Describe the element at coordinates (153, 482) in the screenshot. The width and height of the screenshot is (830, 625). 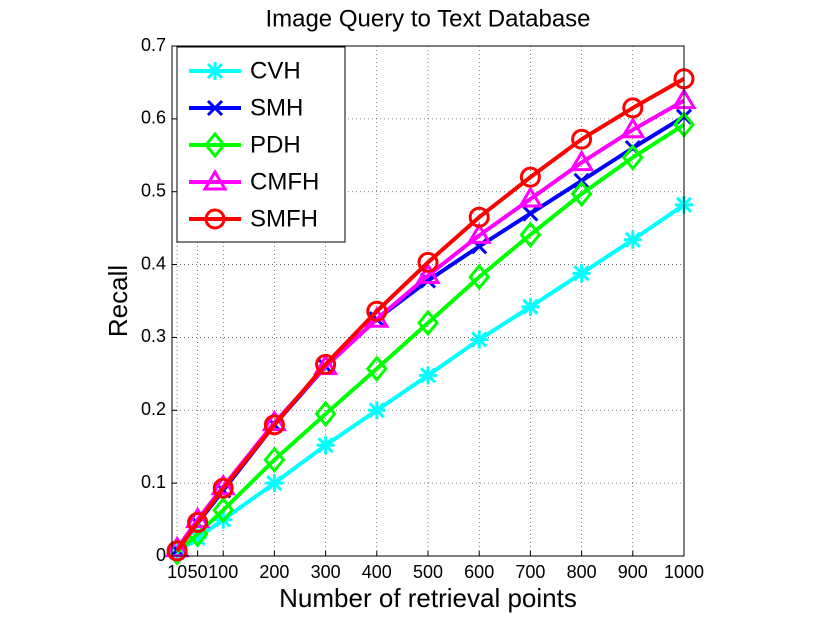
I see `y-tick-label: 0.1` at that location.